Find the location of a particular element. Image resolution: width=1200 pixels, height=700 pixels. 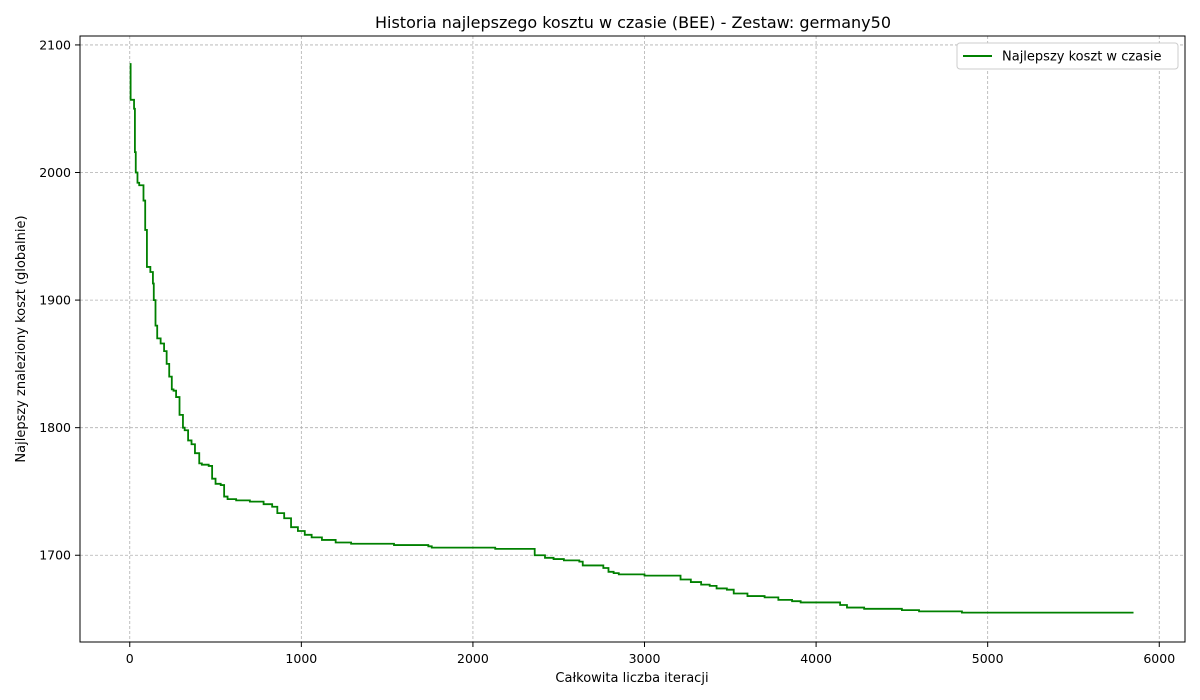

legend: Najlepszy koszt w czasie is located at coordinates (1067, 56).